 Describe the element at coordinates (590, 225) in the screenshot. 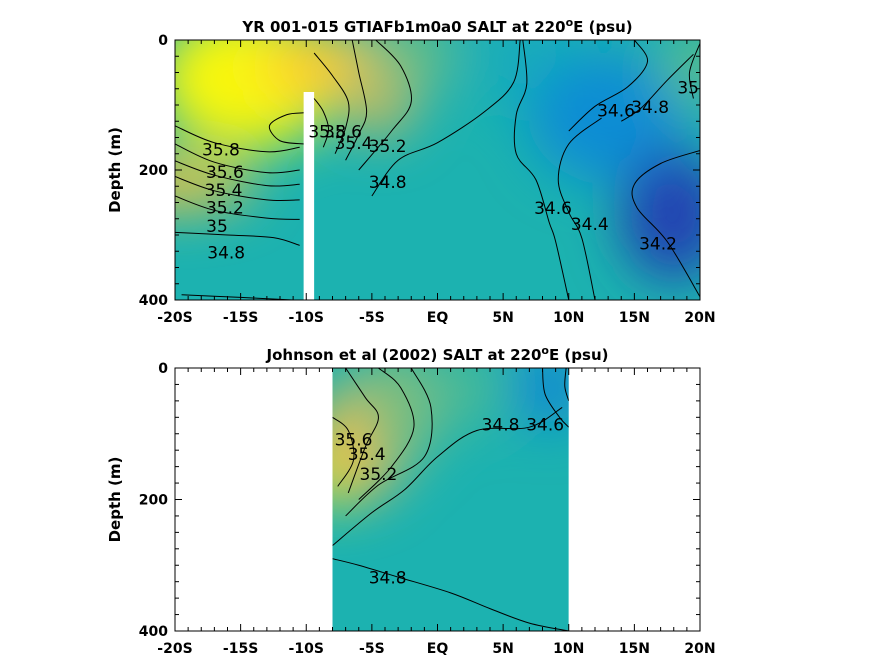

I see `contour-label-13: 34.4` at that location.